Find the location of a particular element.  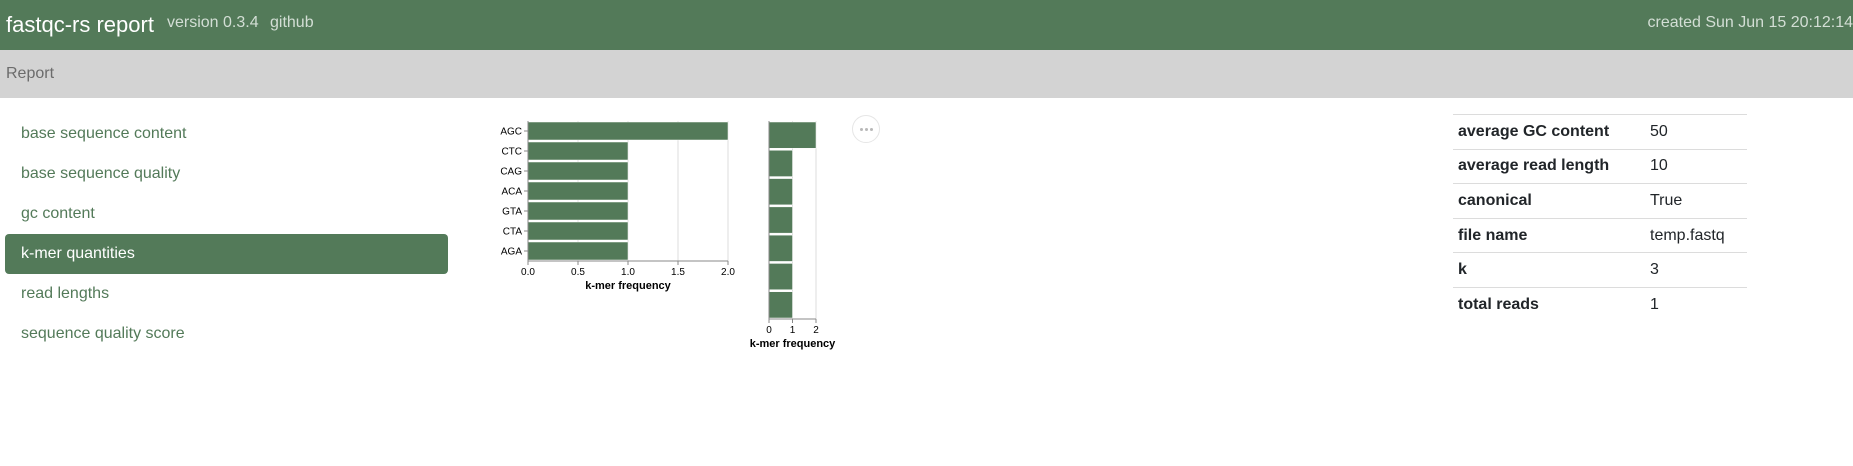

stats-row: file name temp.fastq is located at coordinates (1600, 235).